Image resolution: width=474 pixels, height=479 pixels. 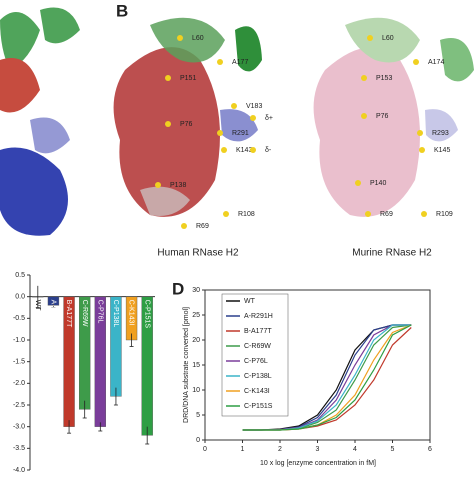 I want to click on x-tick-label: C-R69W, so click(x=84, y=313).